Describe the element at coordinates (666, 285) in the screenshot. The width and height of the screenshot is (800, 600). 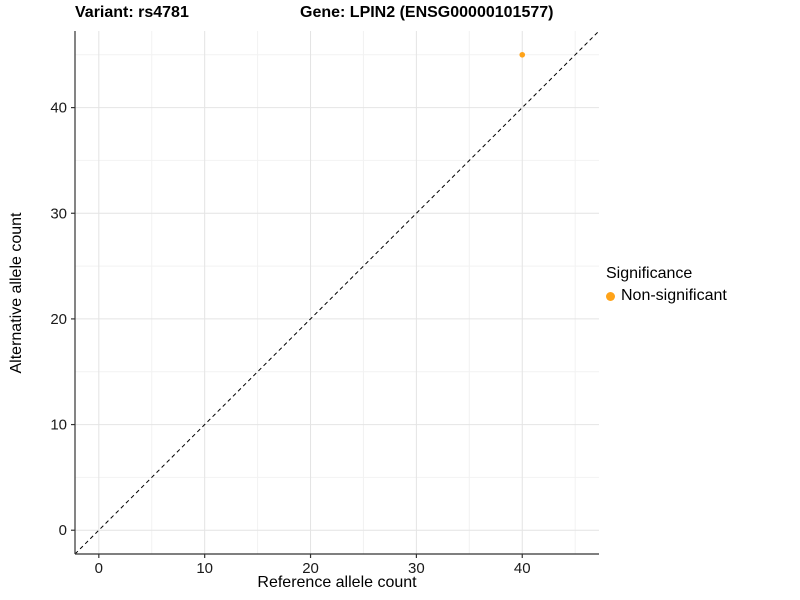
I see `legend: Significance Non-significant` at that location.